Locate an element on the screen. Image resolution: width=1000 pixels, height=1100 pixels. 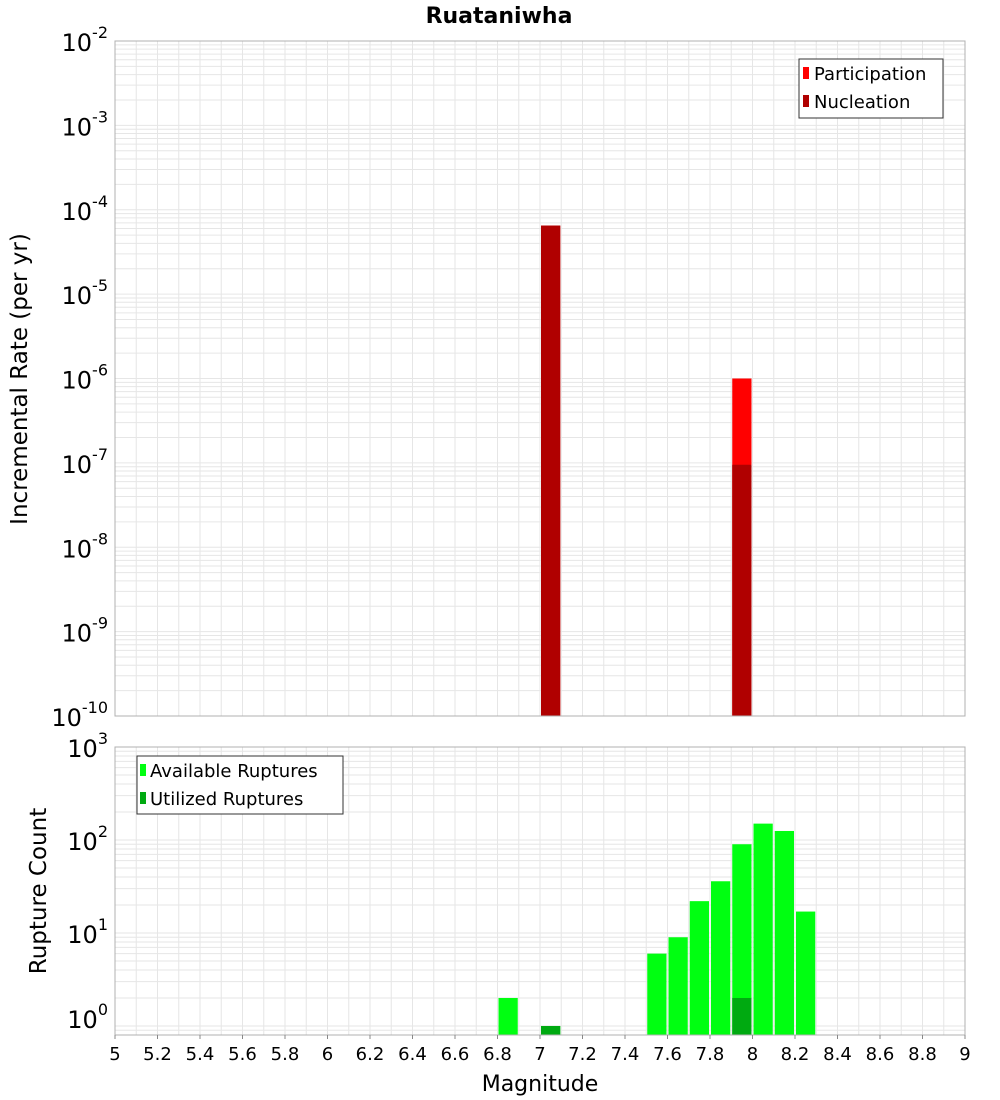
rate-plot-bars is located at coordinates (646, 471).